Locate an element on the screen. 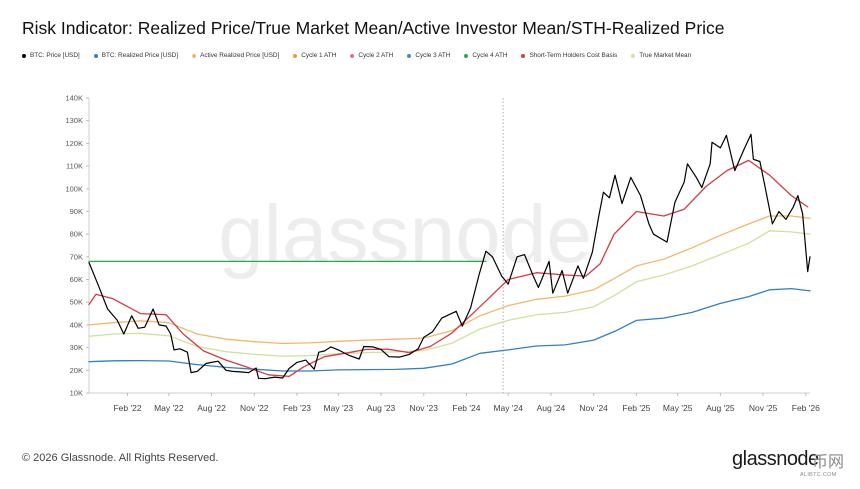  y-tick-label: 130K is located at coordinates (74, 120).